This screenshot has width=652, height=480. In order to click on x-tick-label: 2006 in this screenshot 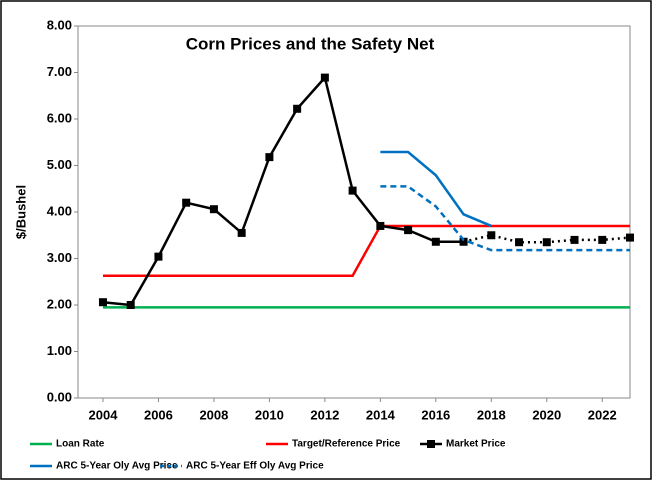, I will do `click(158, 414)`.